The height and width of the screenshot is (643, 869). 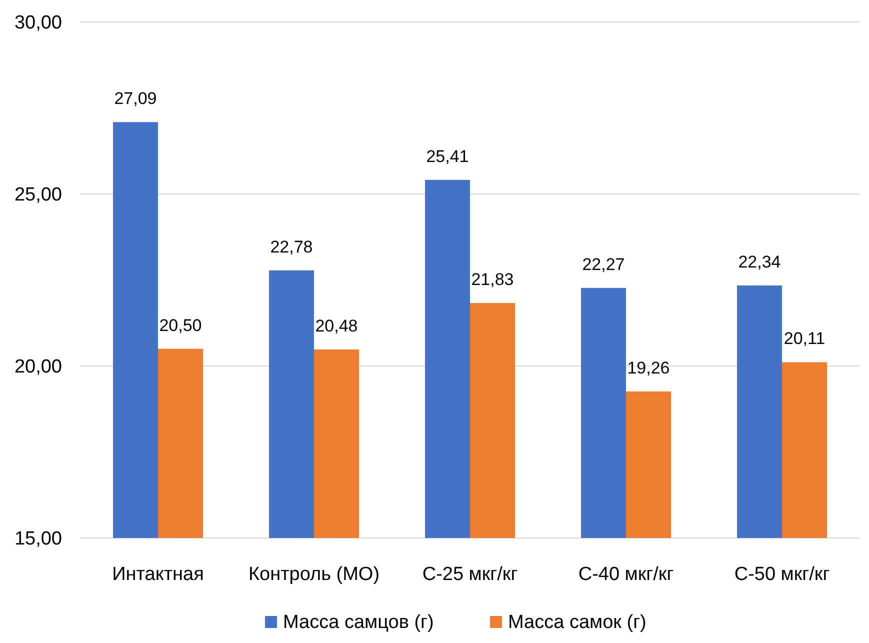 I want to click on data-label: 20,11, so click(x=805, y=338).